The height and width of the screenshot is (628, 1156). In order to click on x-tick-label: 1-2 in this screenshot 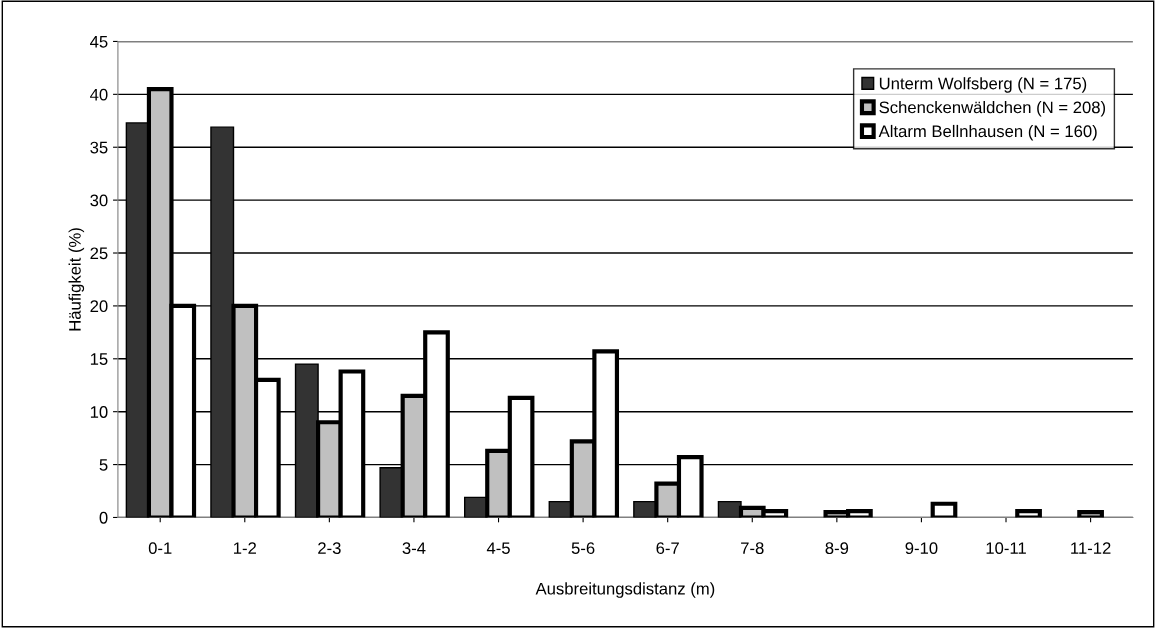, I will do `click(245, 548)`.